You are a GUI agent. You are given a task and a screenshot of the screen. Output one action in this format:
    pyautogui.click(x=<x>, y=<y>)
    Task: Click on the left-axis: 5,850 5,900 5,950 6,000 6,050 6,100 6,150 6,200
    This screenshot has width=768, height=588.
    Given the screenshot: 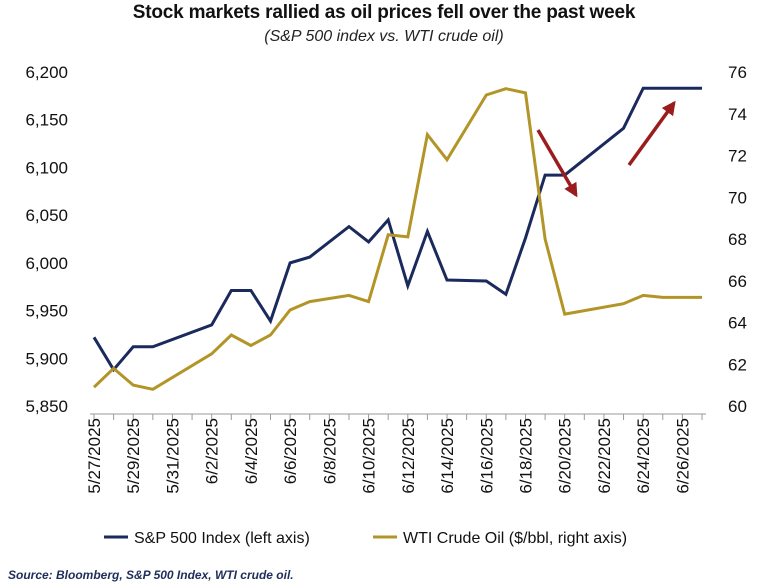 What is the action you would take?
    pyautogui.click(x=46, y=239)
    